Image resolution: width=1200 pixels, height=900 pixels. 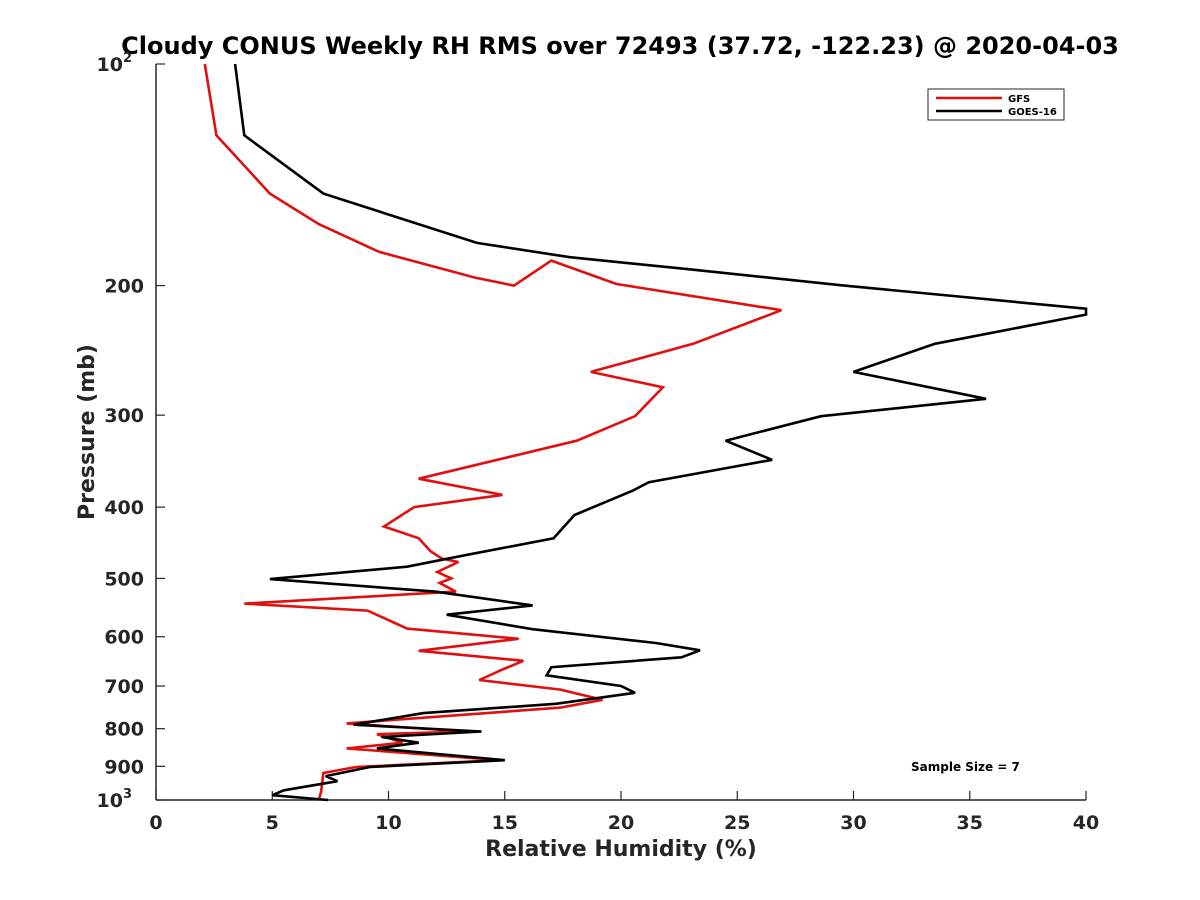 I want to click on x-tick-label: 40, so click(x=1086, y=823).